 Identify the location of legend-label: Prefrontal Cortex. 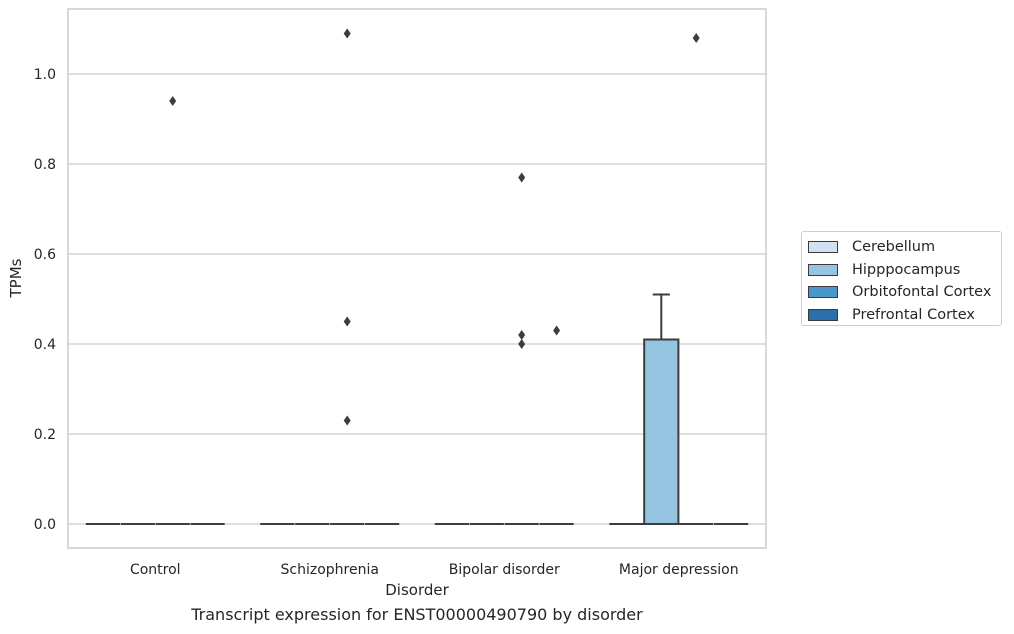
(913, 314).